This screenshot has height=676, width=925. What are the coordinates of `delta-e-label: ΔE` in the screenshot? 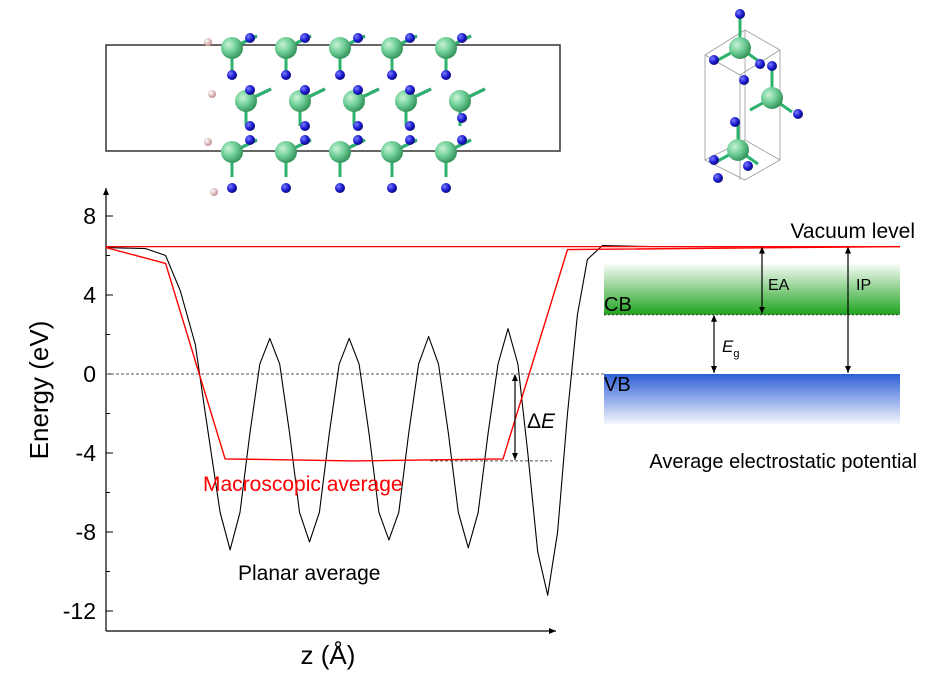 It's located at (541, 421).